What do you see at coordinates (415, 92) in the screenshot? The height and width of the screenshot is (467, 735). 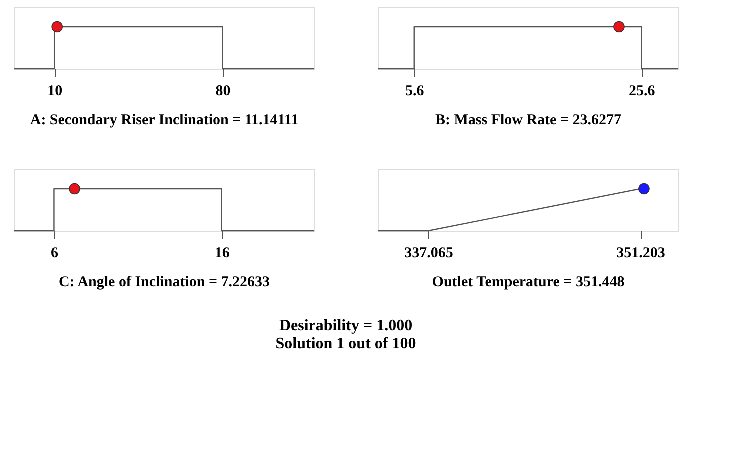 I see `x-tick-label: 5.6` at bounding box center [415, 92].